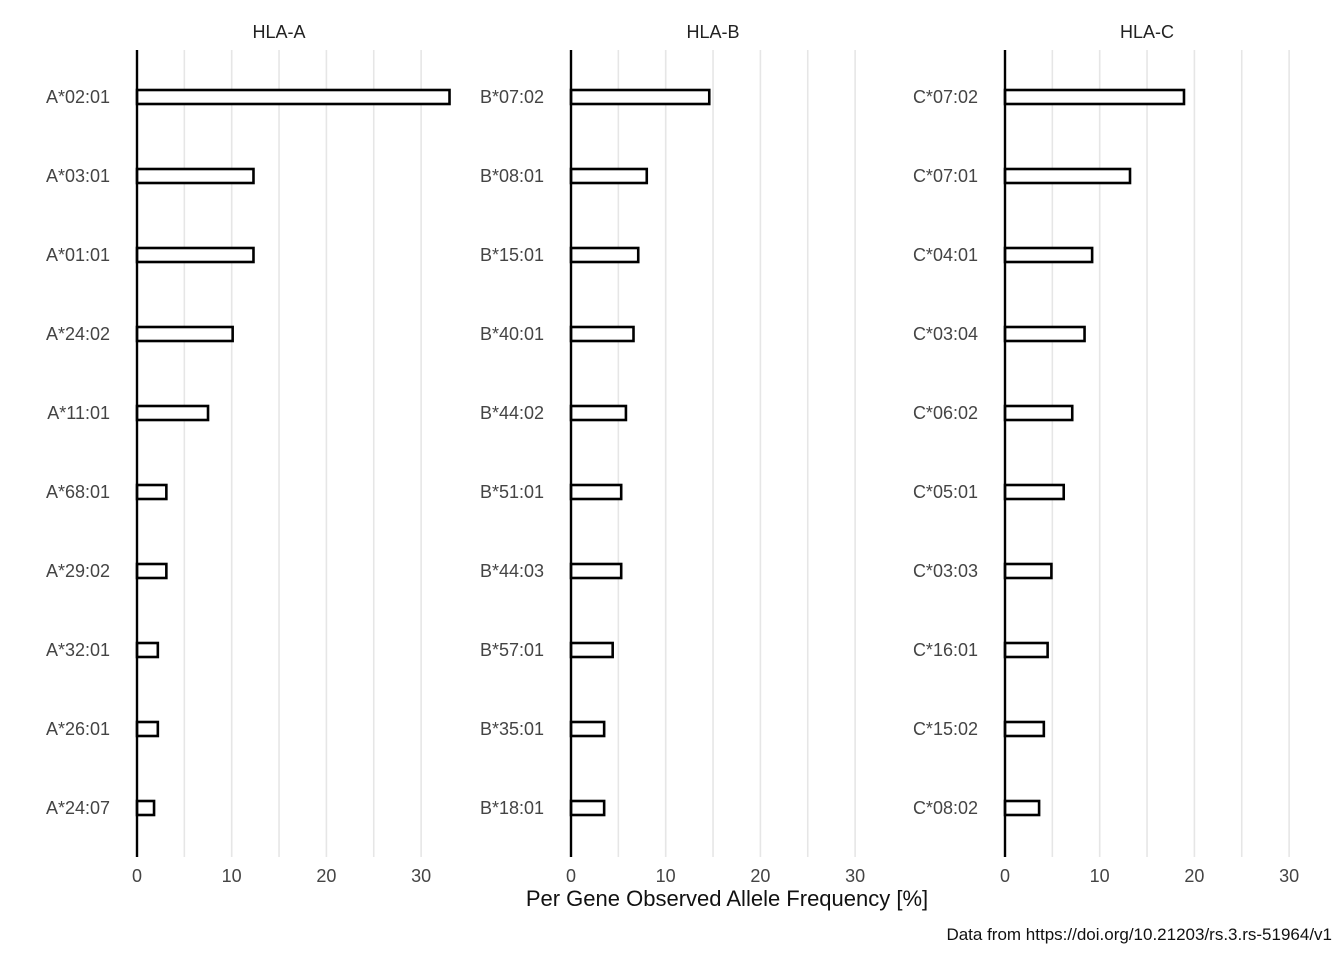 The width and height of the screenshot is (1344, 960). What do you see at coordinates (512, 808) in the screenshot?
I see `category-label: B*18:01` at bounding box center [512, 808].